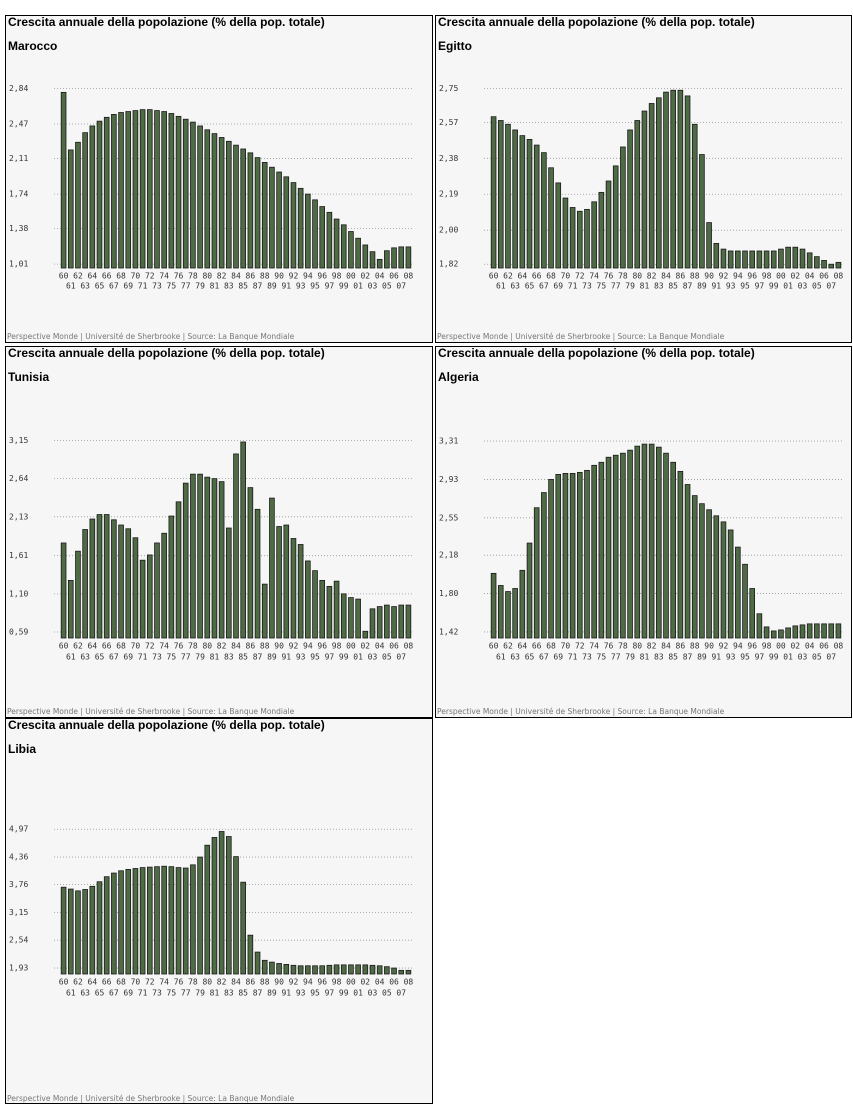 This screenshot has height=1104, width=853. I want to click on x-tick-label: 60, so click(64, 276).